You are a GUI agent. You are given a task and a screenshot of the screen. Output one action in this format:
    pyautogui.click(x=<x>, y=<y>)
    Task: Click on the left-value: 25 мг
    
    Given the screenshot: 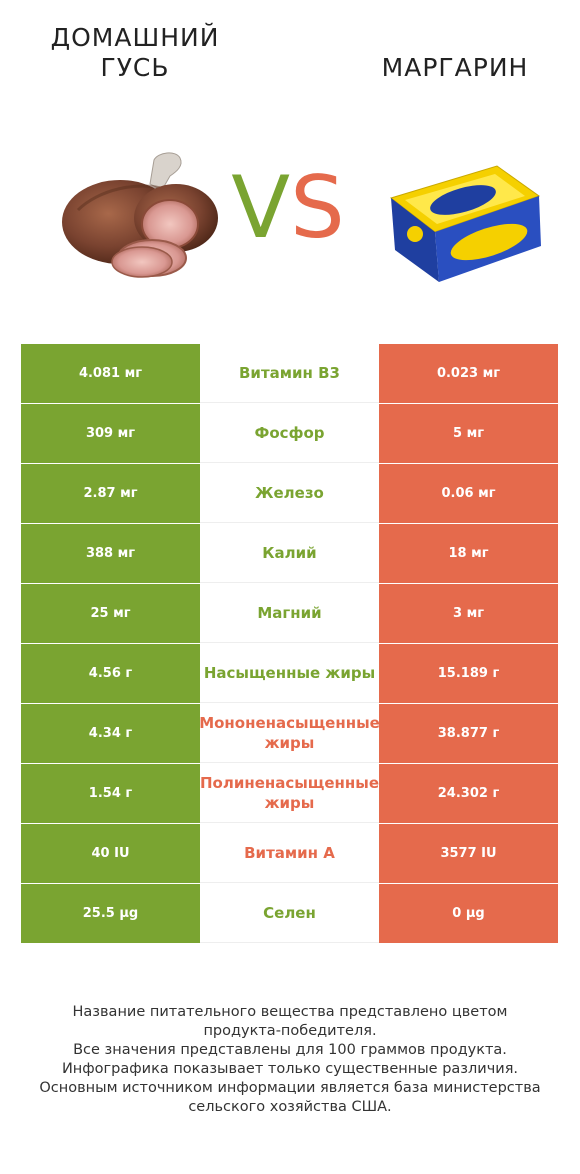 What is the action you would take?
    pyautogui.click(x=110, y=613)
    